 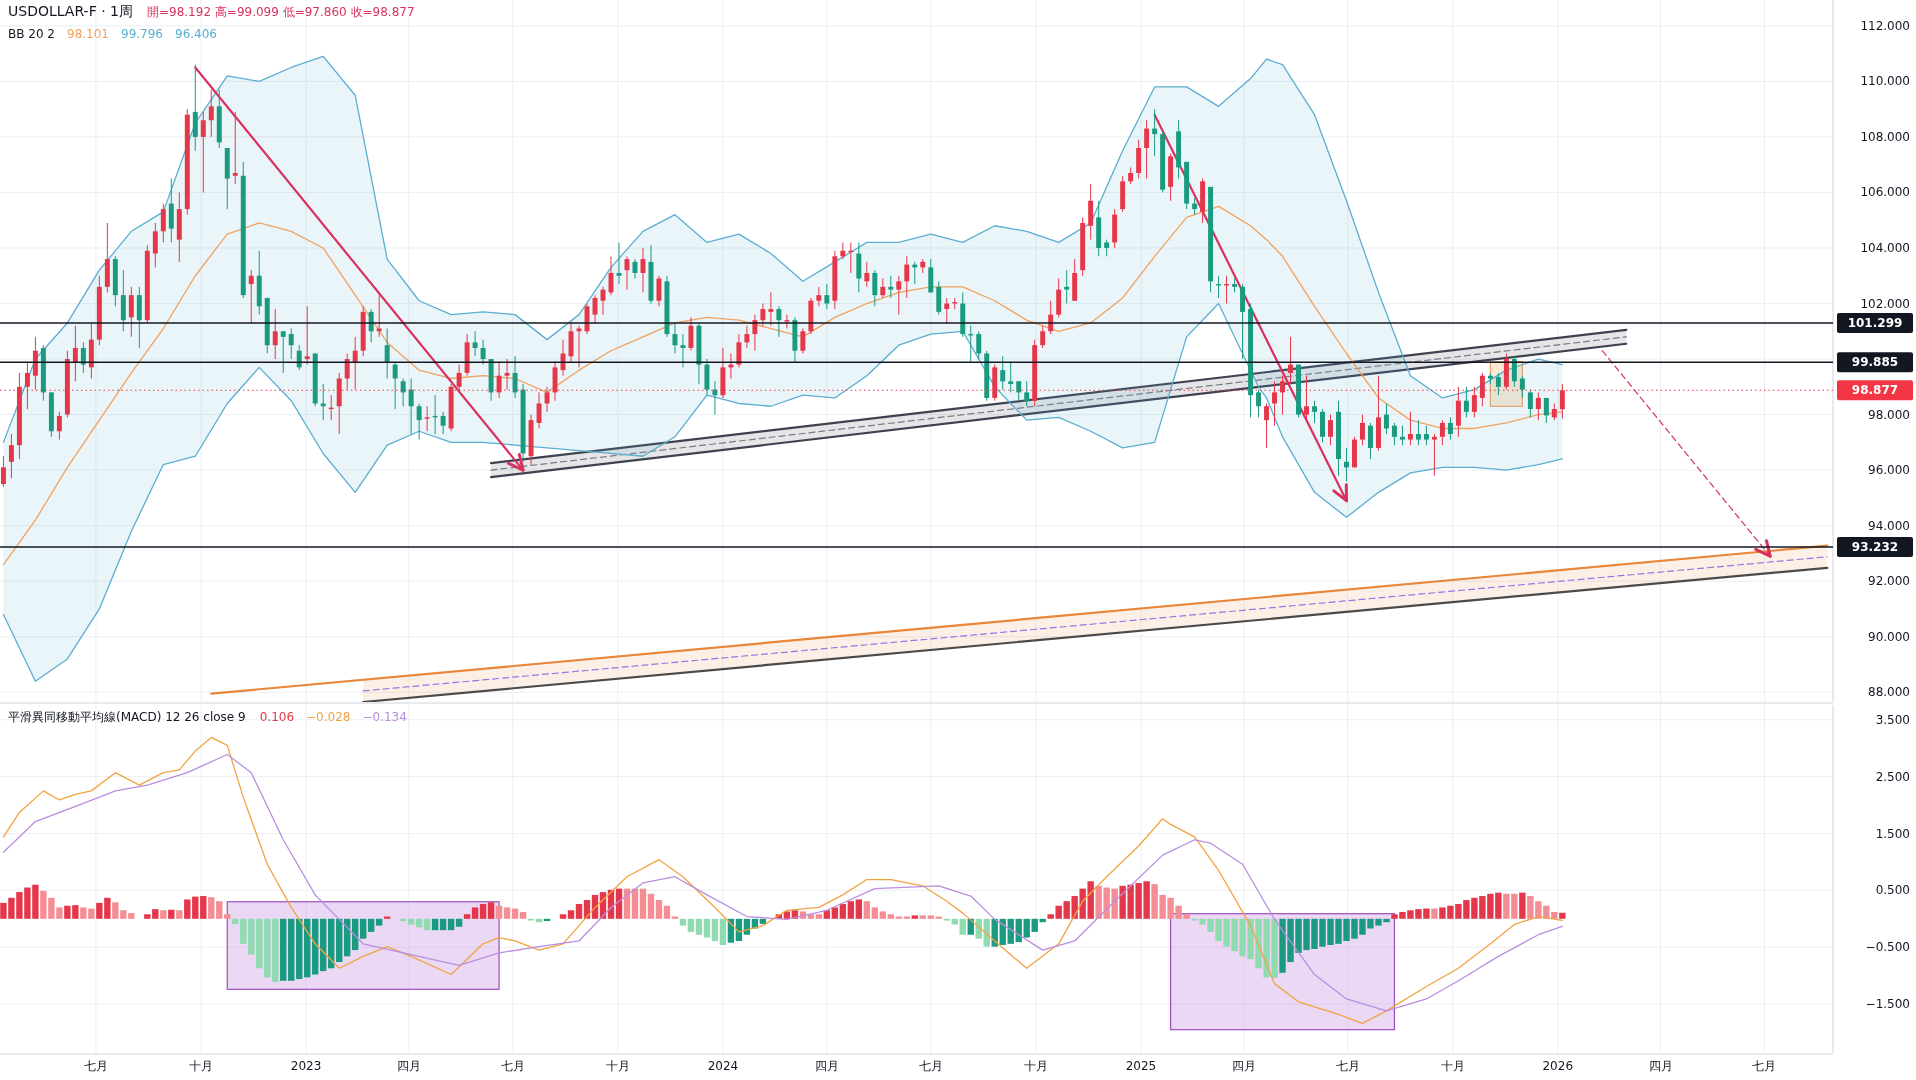 I want to click on x-tick-label: 2025, so click(x=1141, y=1066).